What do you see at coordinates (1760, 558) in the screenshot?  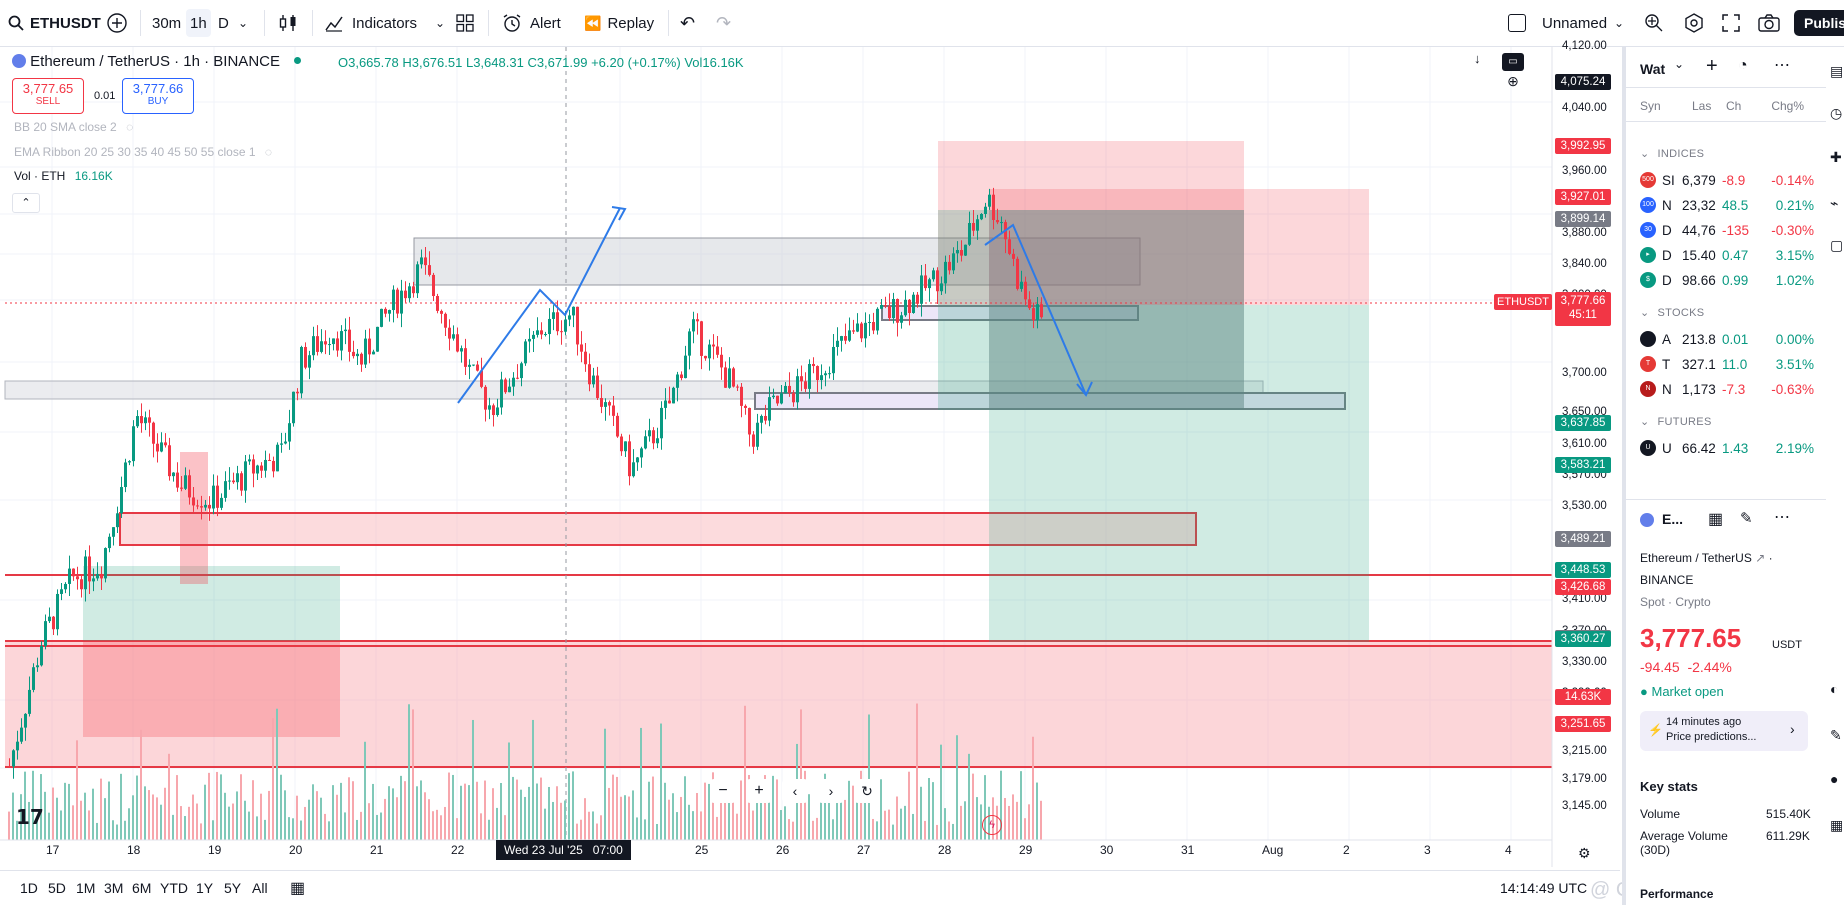 I see `external-link-icon: ↗` at bounding box center [1760, 558].